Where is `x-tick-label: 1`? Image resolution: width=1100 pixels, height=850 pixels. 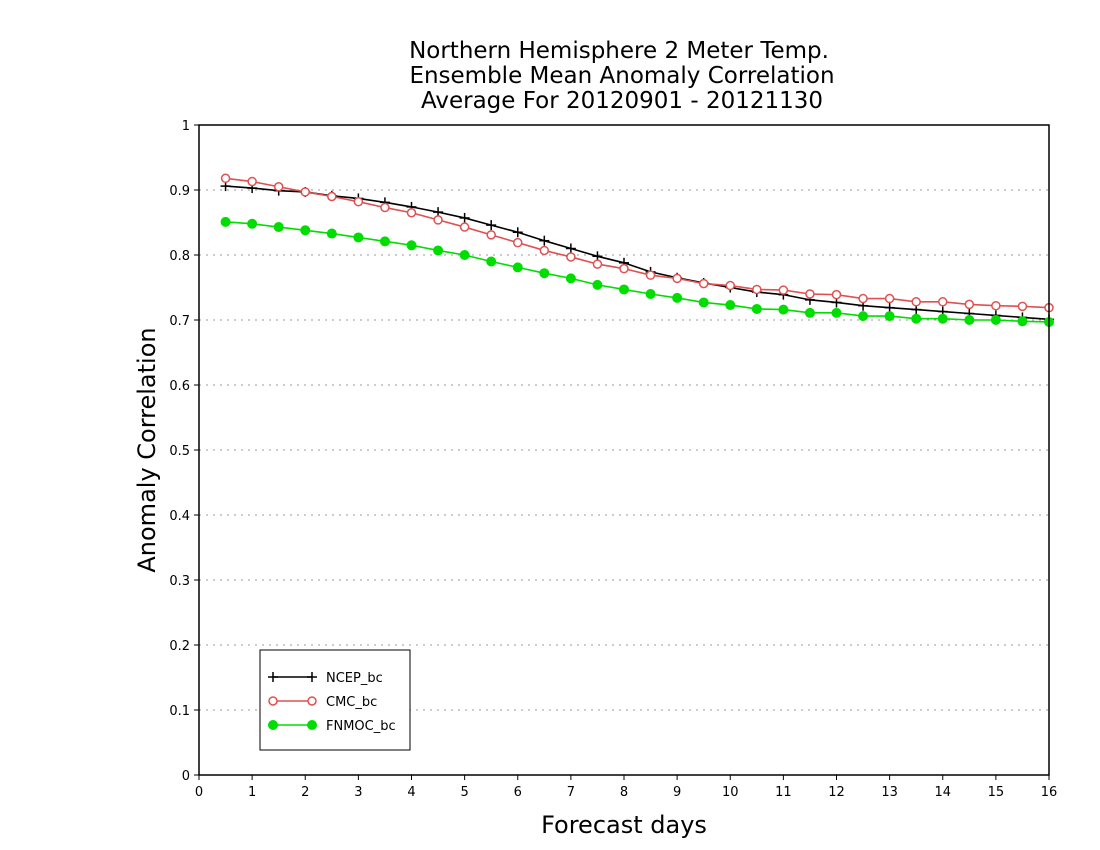 x-tick-label: 1 is located at coordinates (252, 792).